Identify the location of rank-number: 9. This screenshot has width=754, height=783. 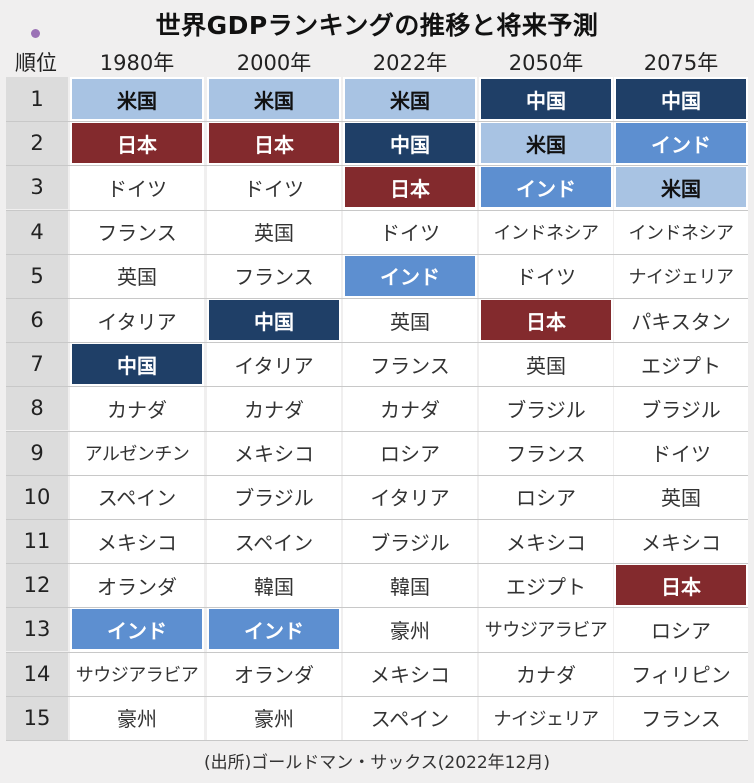
(37, 452).